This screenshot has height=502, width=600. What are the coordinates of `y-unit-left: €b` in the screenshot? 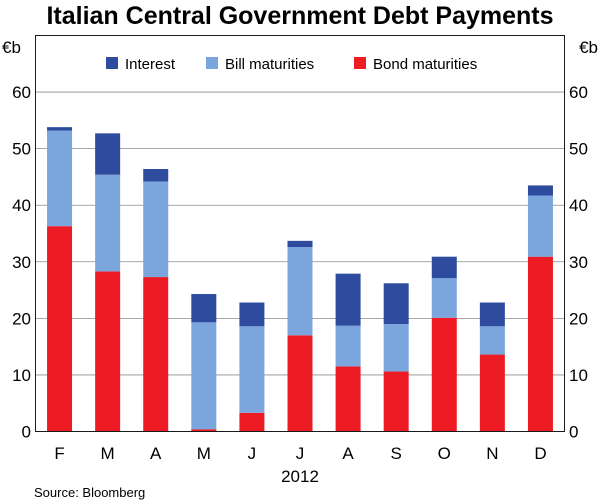 It's located at (11, 47).